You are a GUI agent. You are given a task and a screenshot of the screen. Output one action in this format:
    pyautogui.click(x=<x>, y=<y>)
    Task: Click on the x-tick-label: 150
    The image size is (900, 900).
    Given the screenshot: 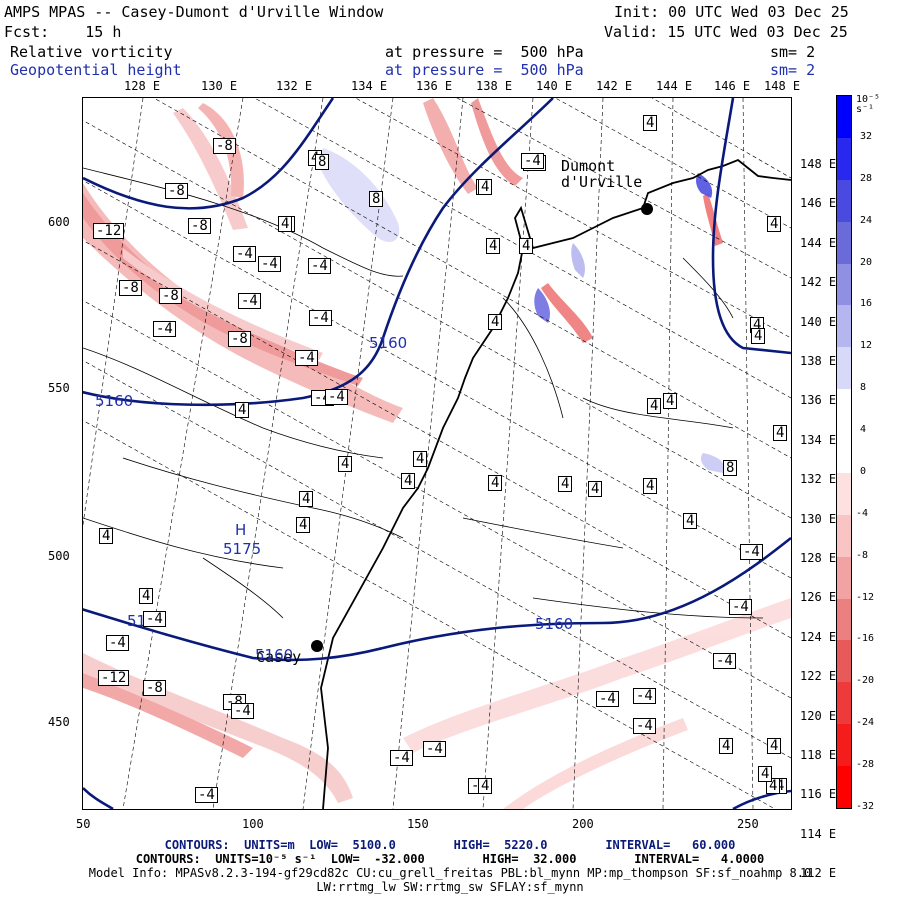 What is the action you would take?
    pyautogui.click(x=418, y=824)
    